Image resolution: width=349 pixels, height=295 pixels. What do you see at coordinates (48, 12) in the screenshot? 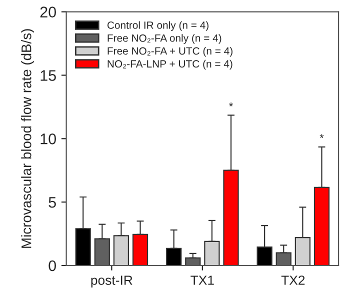
I see `y-tick-label: 20` at bounding box center [48, 12].